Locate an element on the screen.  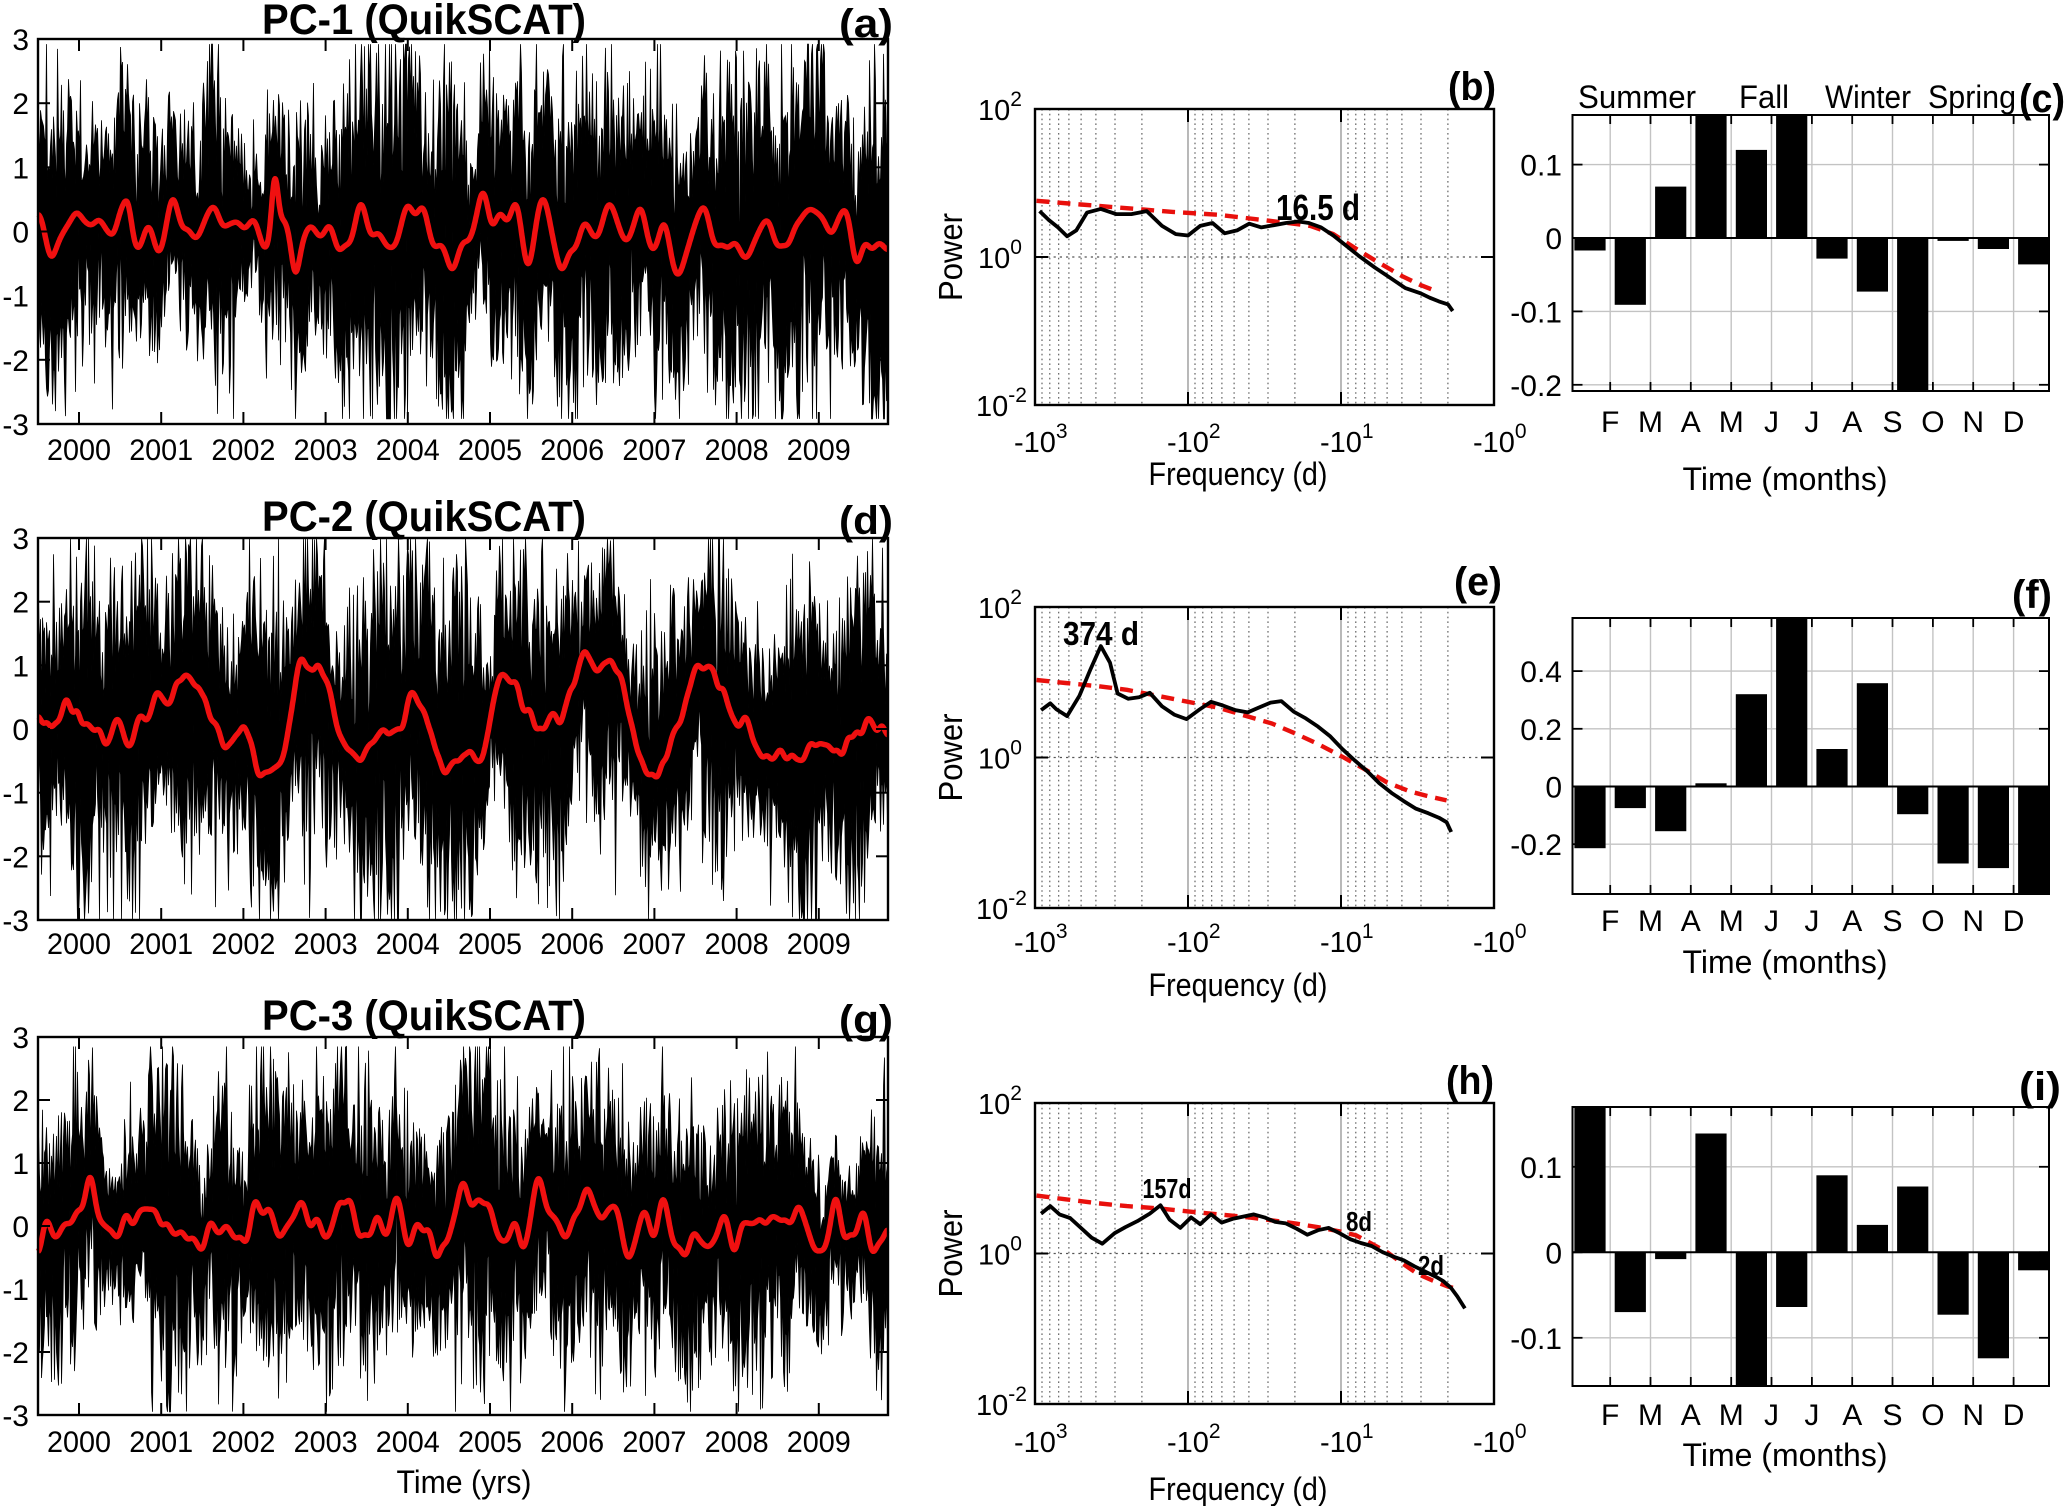
svg-text: PC-2 (QuikSCAT) is located at coordinates (424, 517).